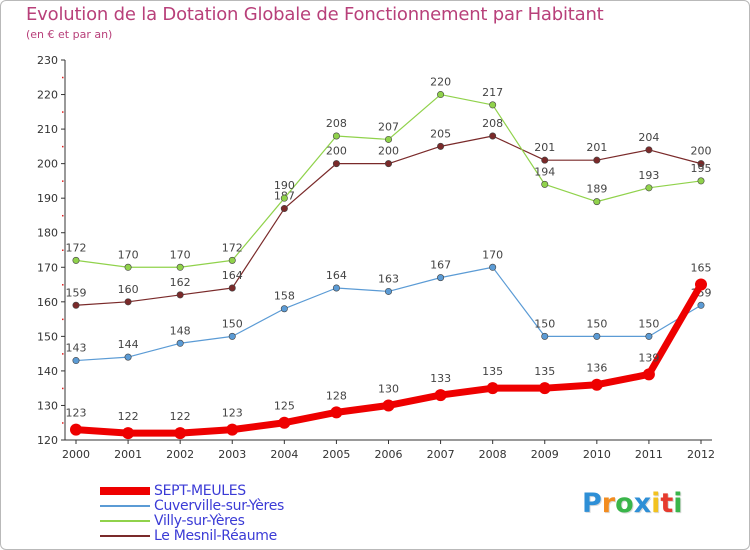 The width and height of the screenshot is (750, 550). I want to click on data-point-villy-sur-y-res-2007, so click(441, 95).